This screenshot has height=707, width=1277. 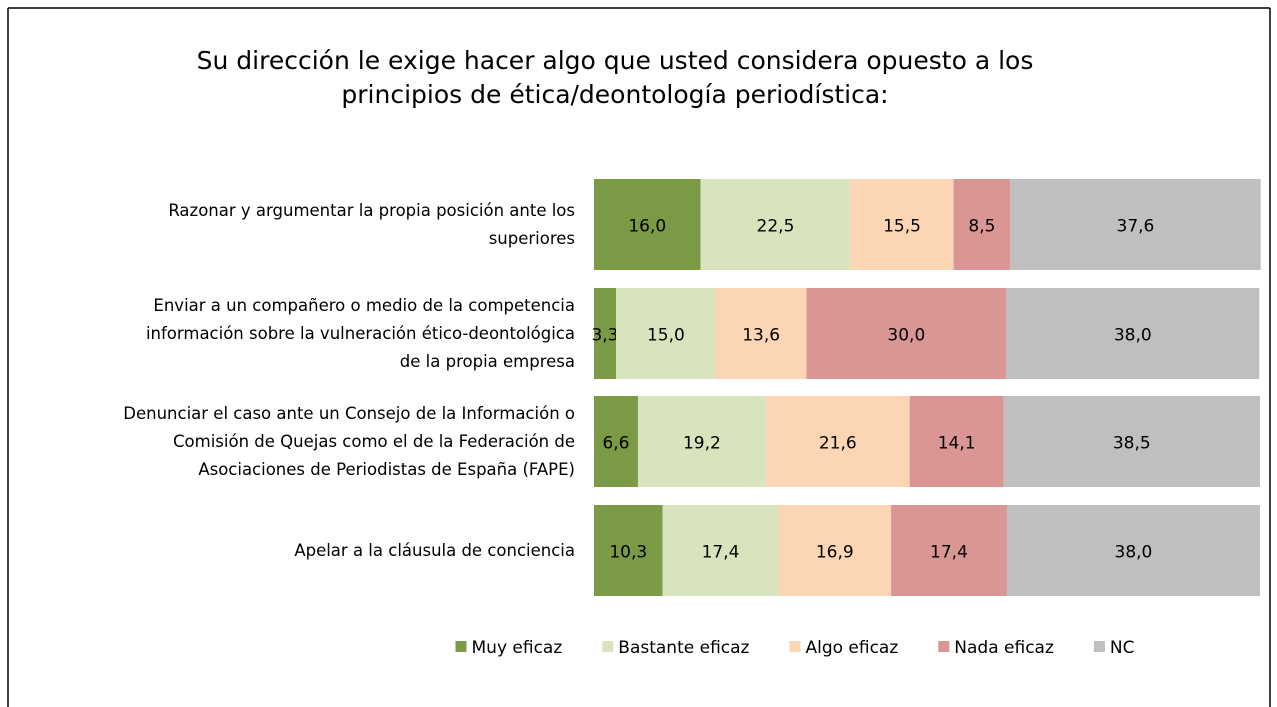 I want to click on legend-label: Muy eficaz, so click(x=517, y=648).